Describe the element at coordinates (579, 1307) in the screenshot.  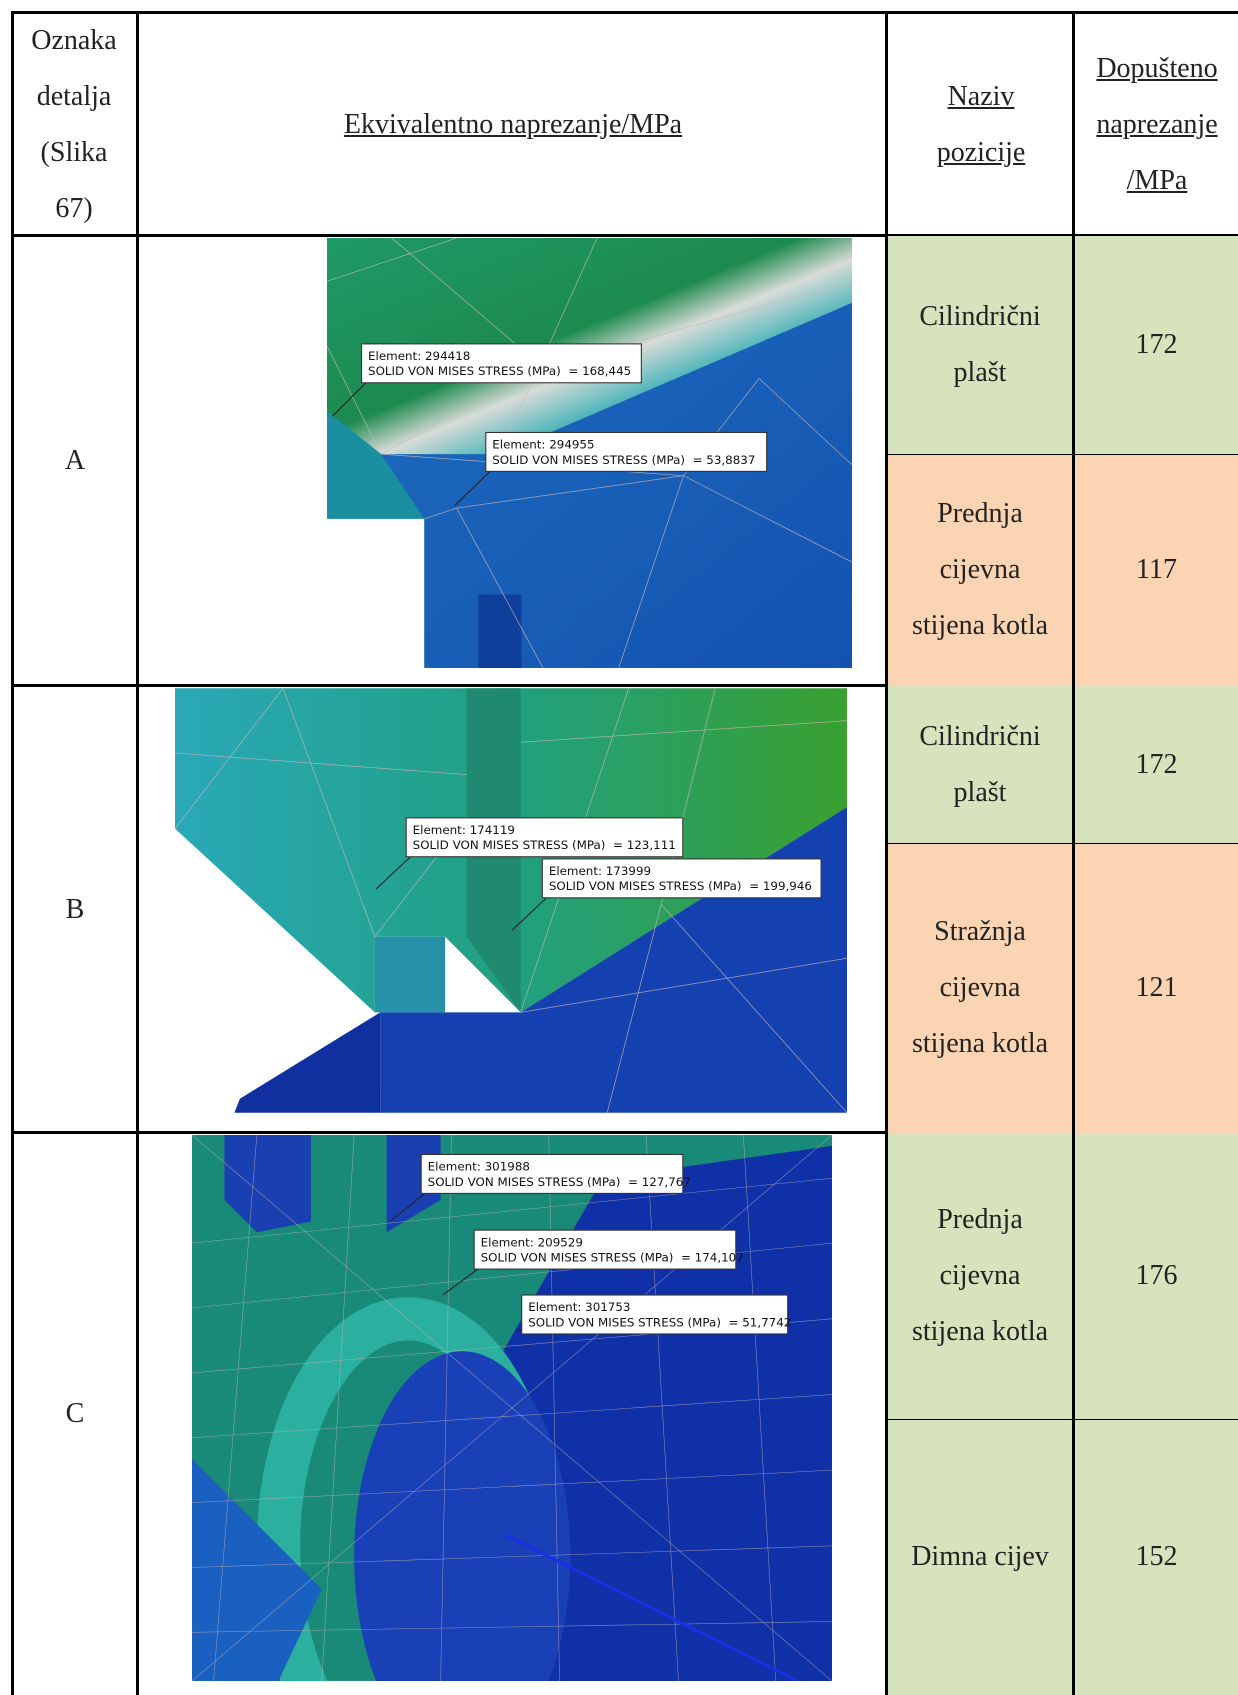
I see `callout-element: Element: 301753` at that location.